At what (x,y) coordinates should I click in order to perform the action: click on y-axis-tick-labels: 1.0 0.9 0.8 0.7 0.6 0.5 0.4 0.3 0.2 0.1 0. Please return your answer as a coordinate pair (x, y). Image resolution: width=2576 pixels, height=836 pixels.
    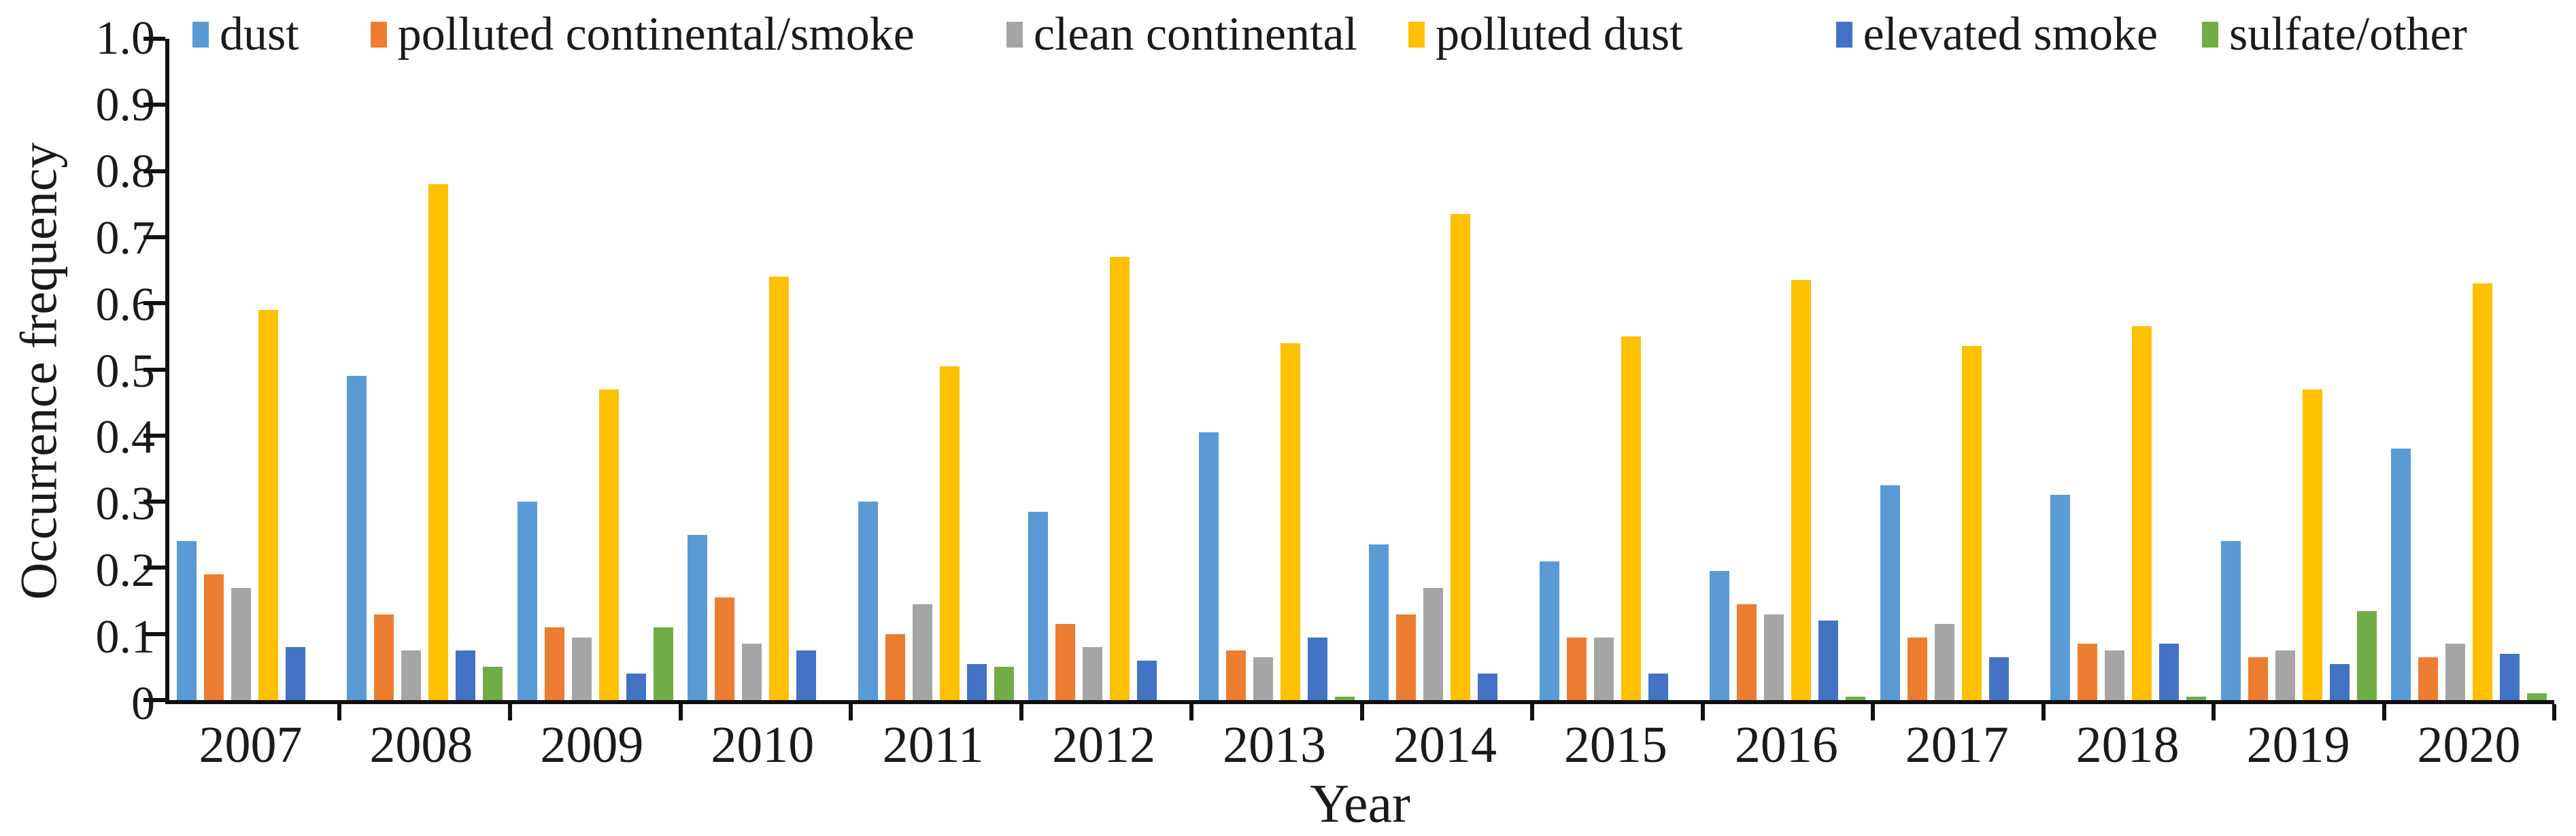
    Looking at the image, I should click on (78, 372).